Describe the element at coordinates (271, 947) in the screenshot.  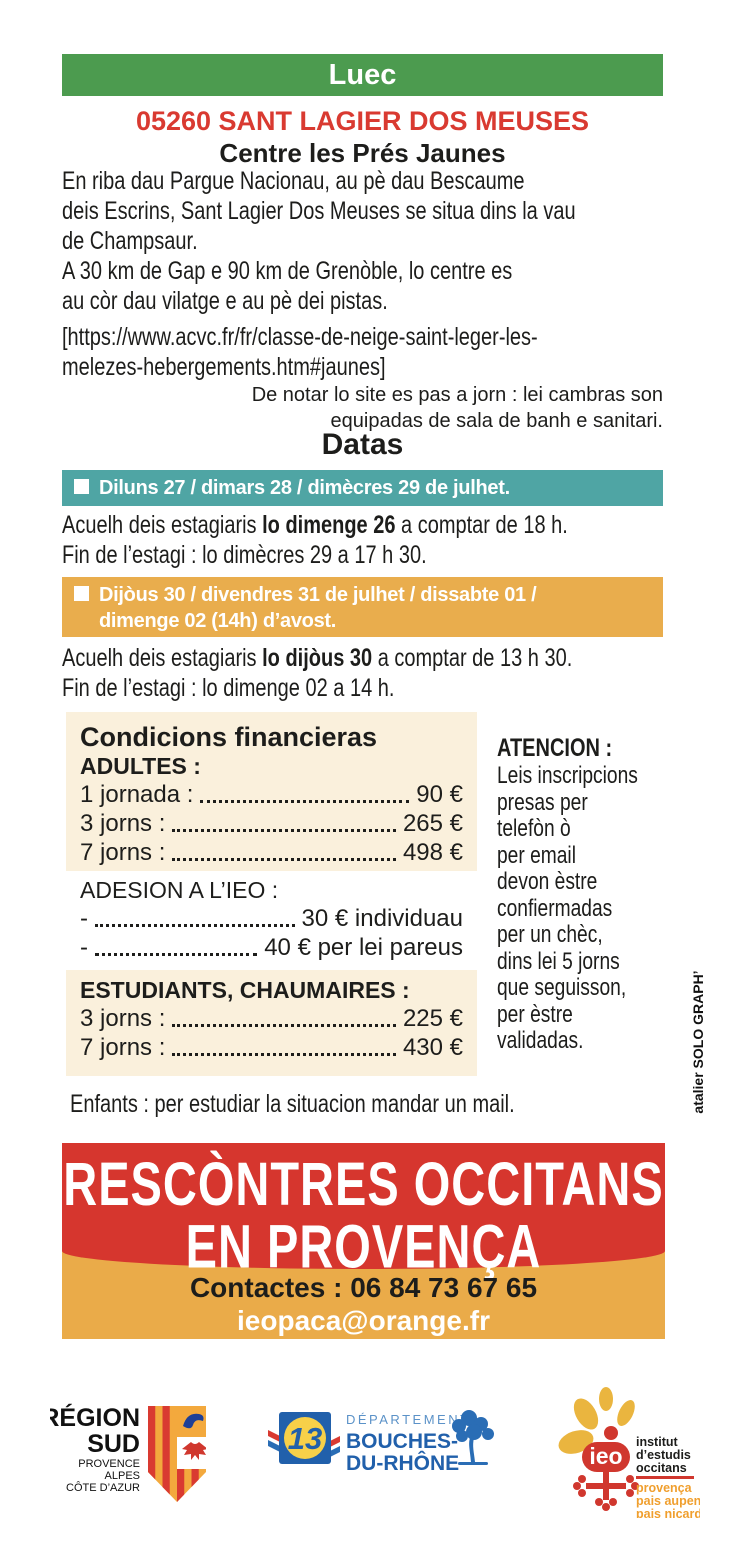
I see `price-row: -40 € per lei pareus` at that location.